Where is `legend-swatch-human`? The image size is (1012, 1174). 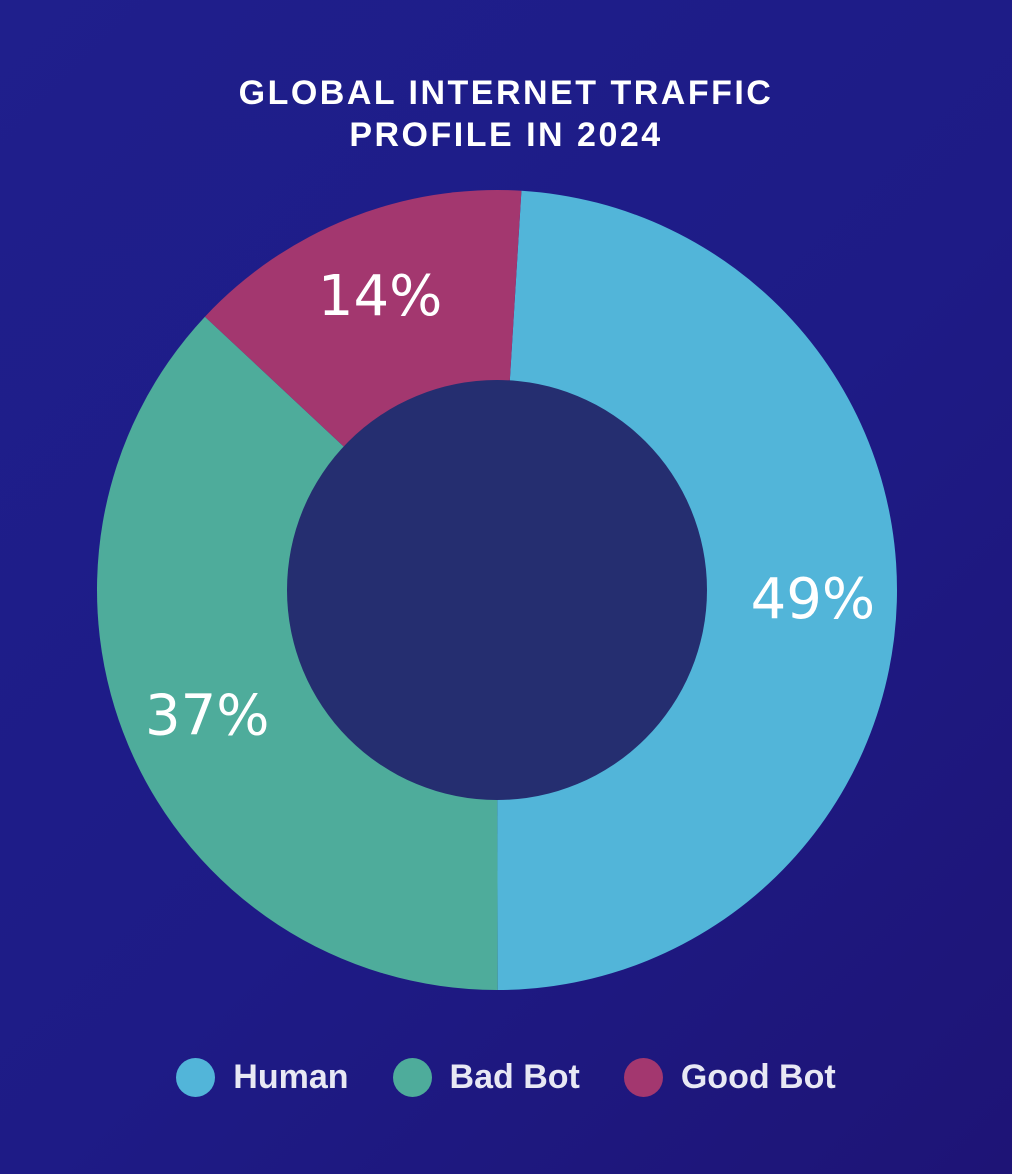
legend-swatch-human is located at coordinates (196, 1077).